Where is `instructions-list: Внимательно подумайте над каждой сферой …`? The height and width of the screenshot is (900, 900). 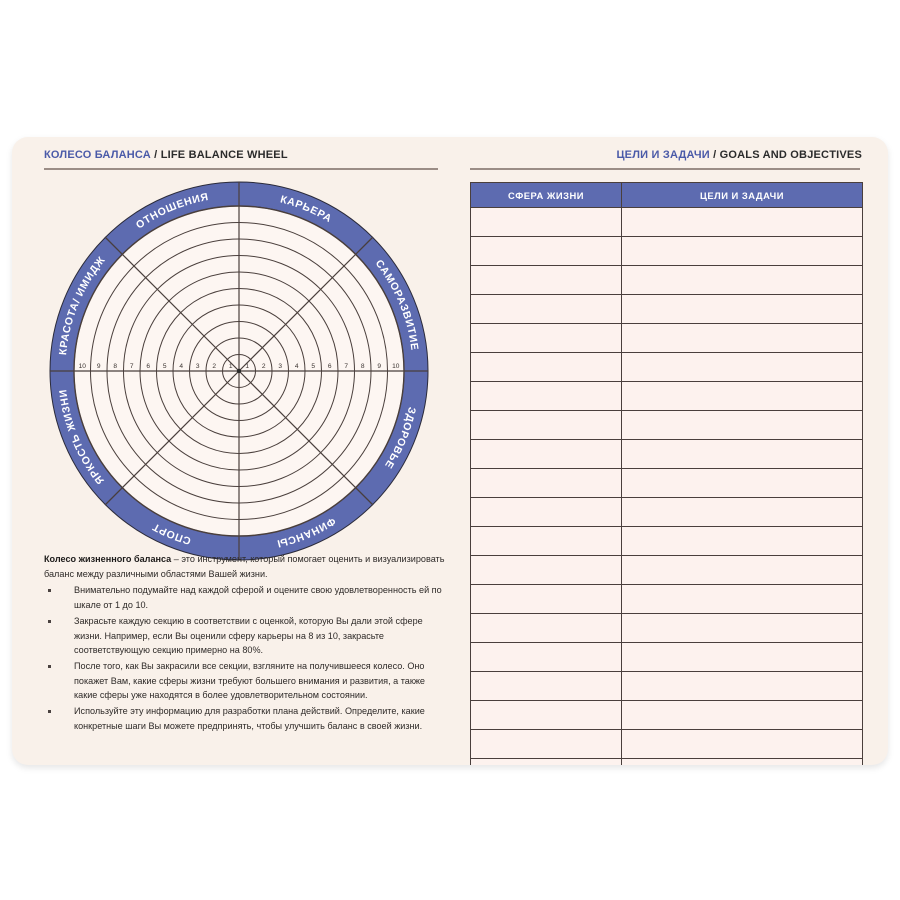
instructions-list: Внимательно подумайте над каждой сферой … is located at coordinates (246, 658).